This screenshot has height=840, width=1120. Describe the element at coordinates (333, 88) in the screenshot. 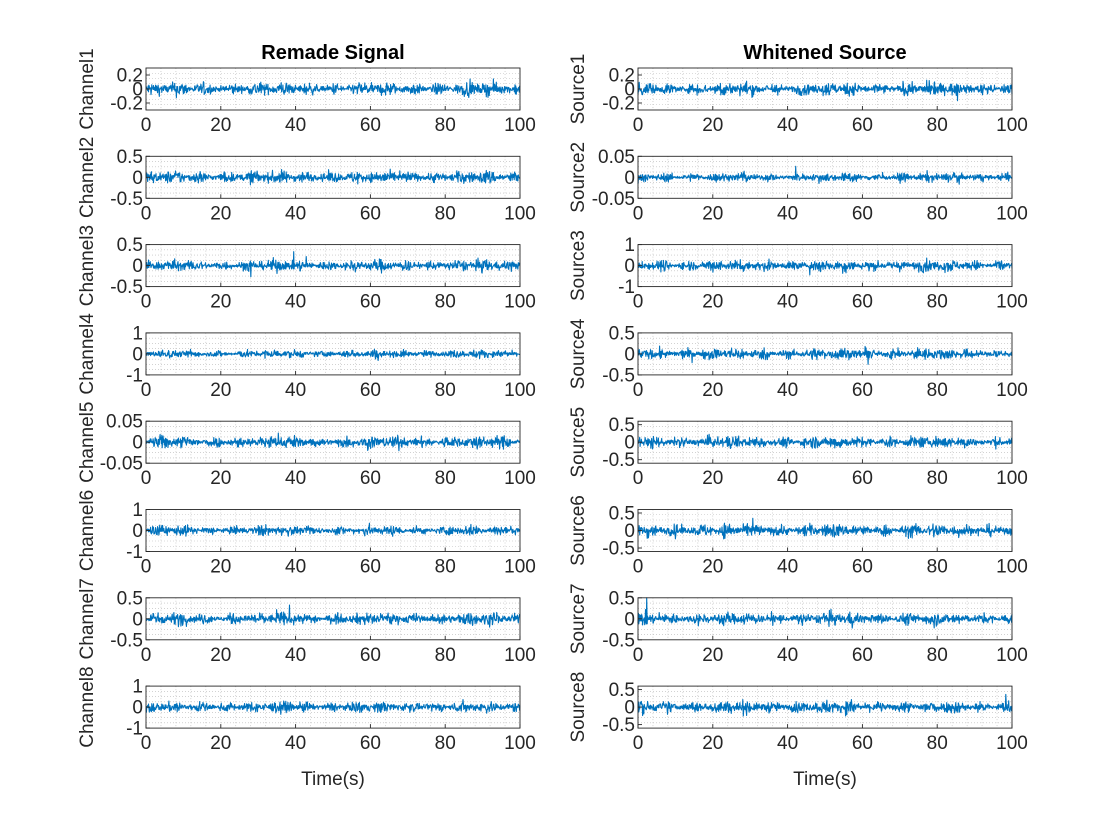

I see `signal-trace-channel1` at that location.